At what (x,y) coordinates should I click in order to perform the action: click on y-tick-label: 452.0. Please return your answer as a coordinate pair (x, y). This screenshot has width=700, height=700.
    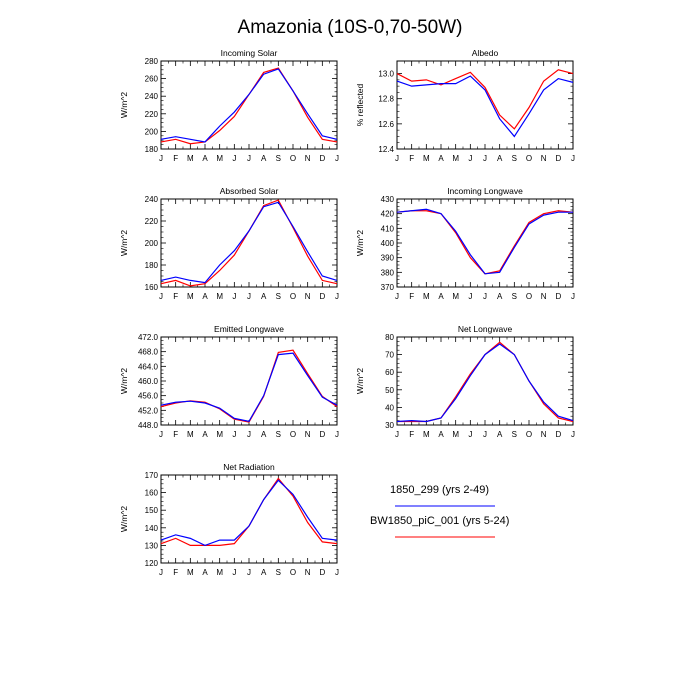
    Looking at the image, I should click on (148, 410).